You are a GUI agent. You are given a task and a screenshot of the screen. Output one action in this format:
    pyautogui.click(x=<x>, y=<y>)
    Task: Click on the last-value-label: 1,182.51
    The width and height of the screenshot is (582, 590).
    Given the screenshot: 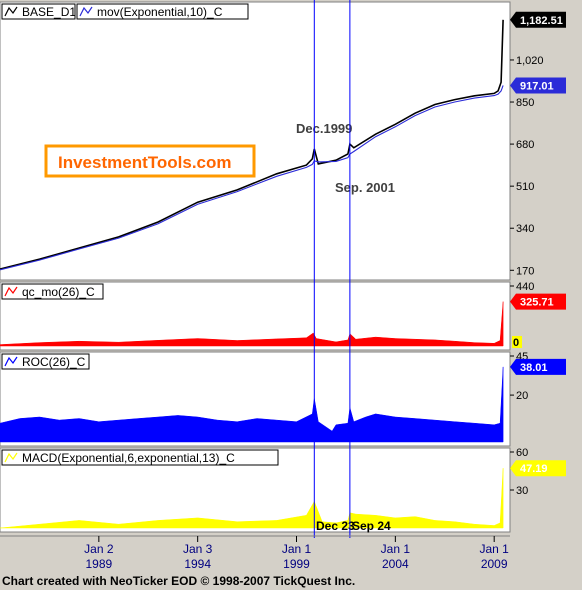 What is the action you would take?
    pyautogui.click(x=541, y=21)
    